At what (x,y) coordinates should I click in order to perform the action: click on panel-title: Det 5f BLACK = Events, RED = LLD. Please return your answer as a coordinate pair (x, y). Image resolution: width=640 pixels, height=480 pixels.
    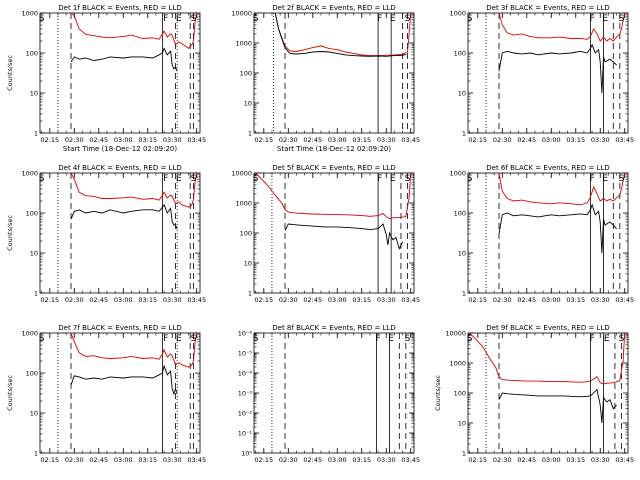
    Looking at the image, I should click on (333, 168).